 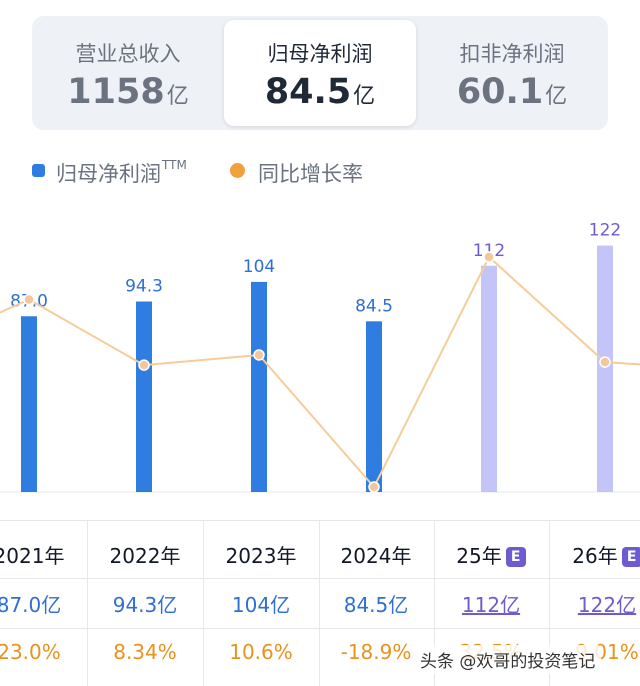 What do you see at coordinates (116, 92) in the screenshot?
I see `tab-revenue-number: 1158` at bounding box center [116, 92].